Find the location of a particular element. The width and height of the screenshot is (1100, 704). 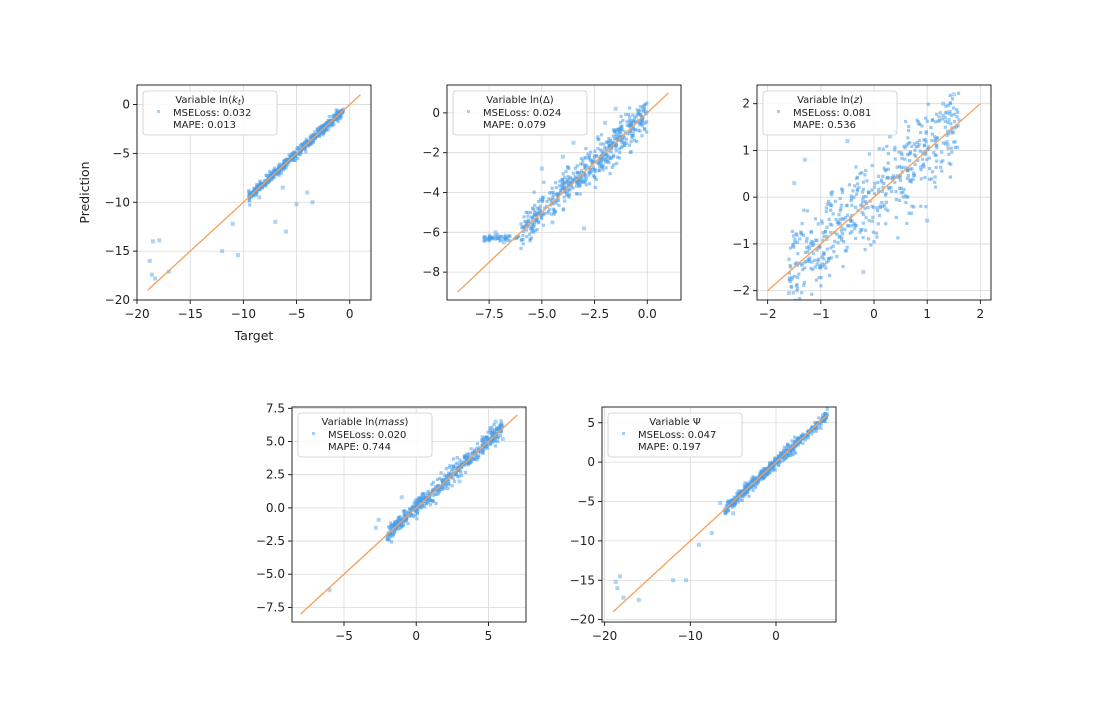

legend-mape: MAPE: 0.744 is located at coordinates (359, 447).